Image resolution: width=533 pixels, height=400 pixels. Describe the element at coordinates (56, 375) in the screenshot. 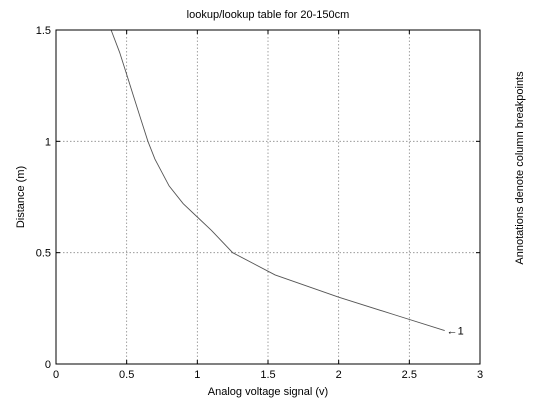

I see `x-tick-label: 0` at that location.